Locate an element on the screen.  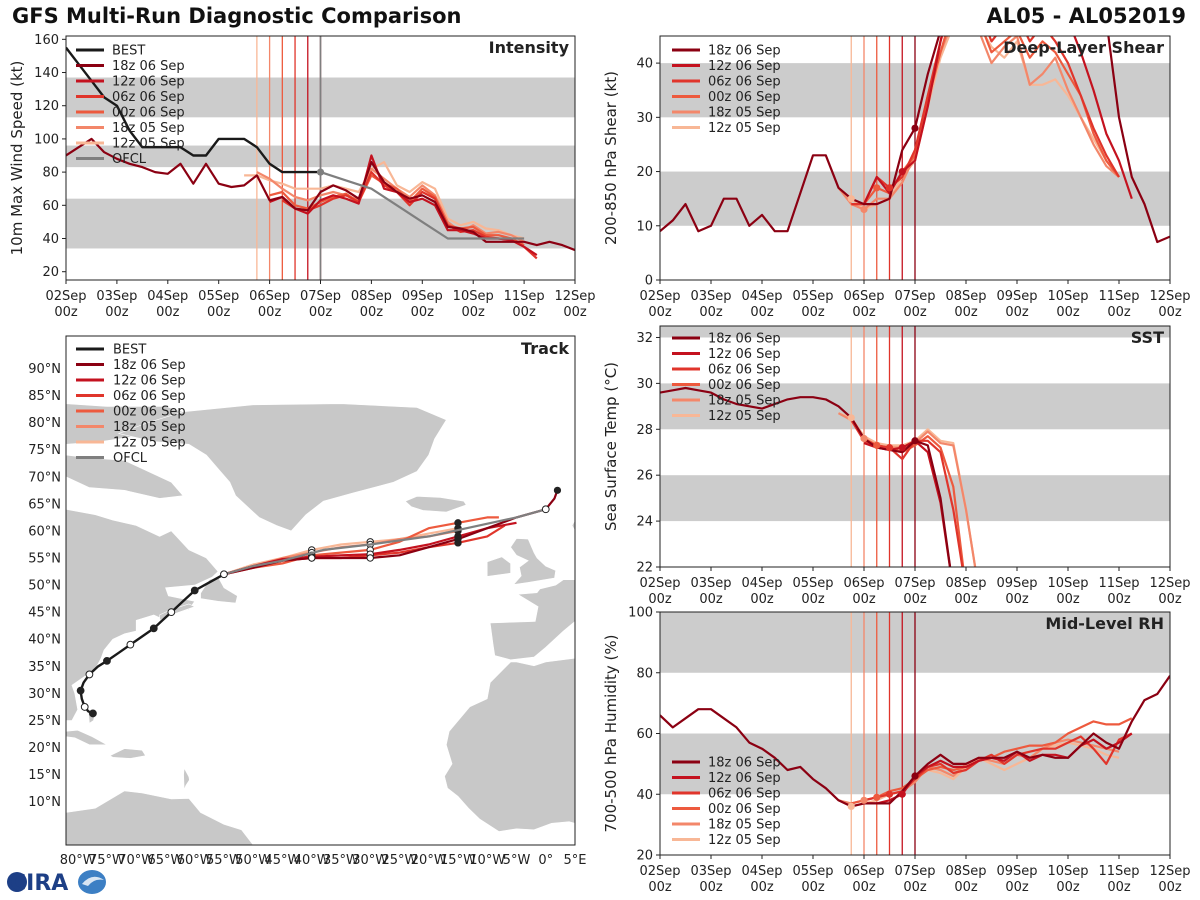
sst-xtick-label: 11Sep is located at coordinates (1118, 583).